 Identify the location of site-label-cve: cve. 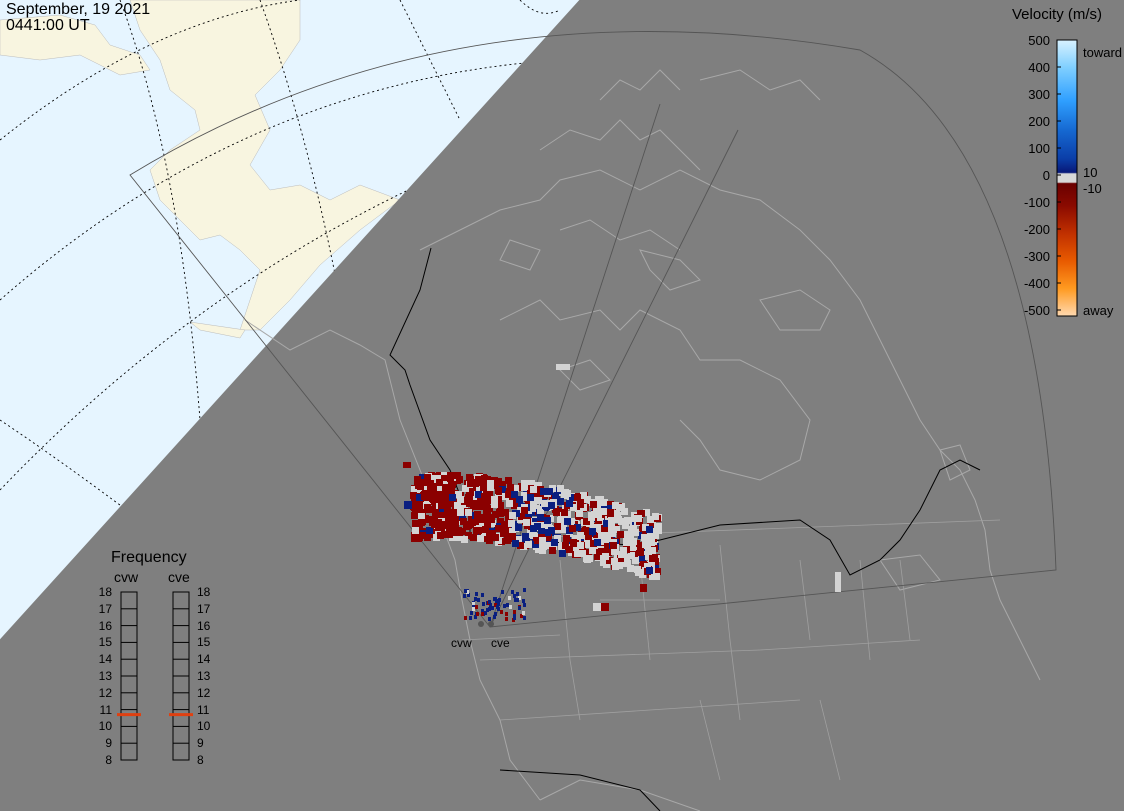
(500, 643).